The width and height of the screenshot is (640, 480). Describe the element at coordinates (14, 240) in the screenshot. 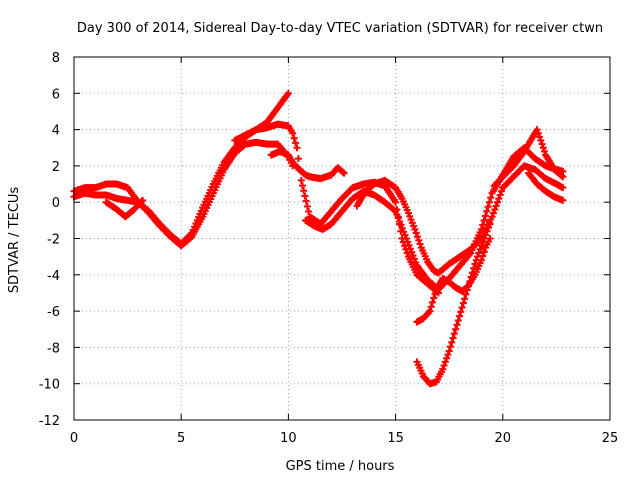

I see `y-axis-label: SDTVAR / TECUs` at that location.